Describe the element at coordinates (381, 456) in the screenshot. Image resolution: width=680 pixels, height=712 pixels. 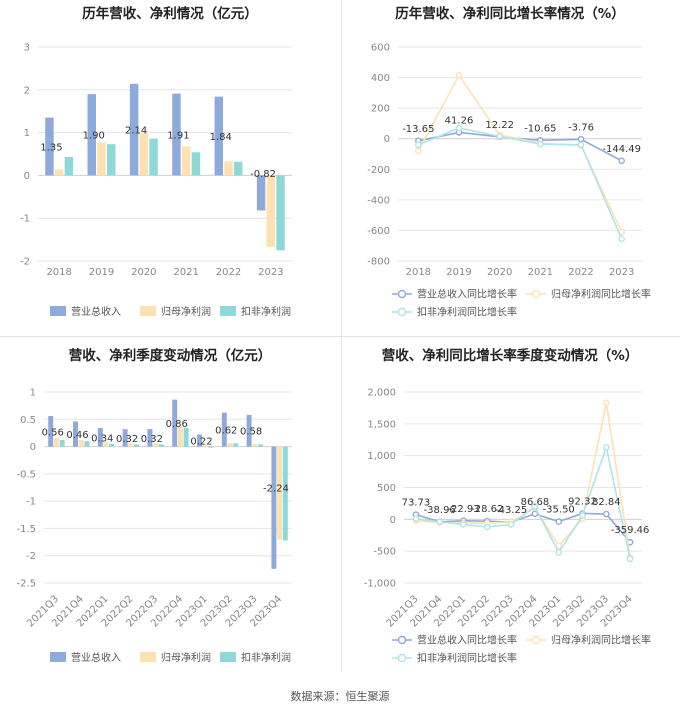
I see `y-tick-label: 1,000` at that location.